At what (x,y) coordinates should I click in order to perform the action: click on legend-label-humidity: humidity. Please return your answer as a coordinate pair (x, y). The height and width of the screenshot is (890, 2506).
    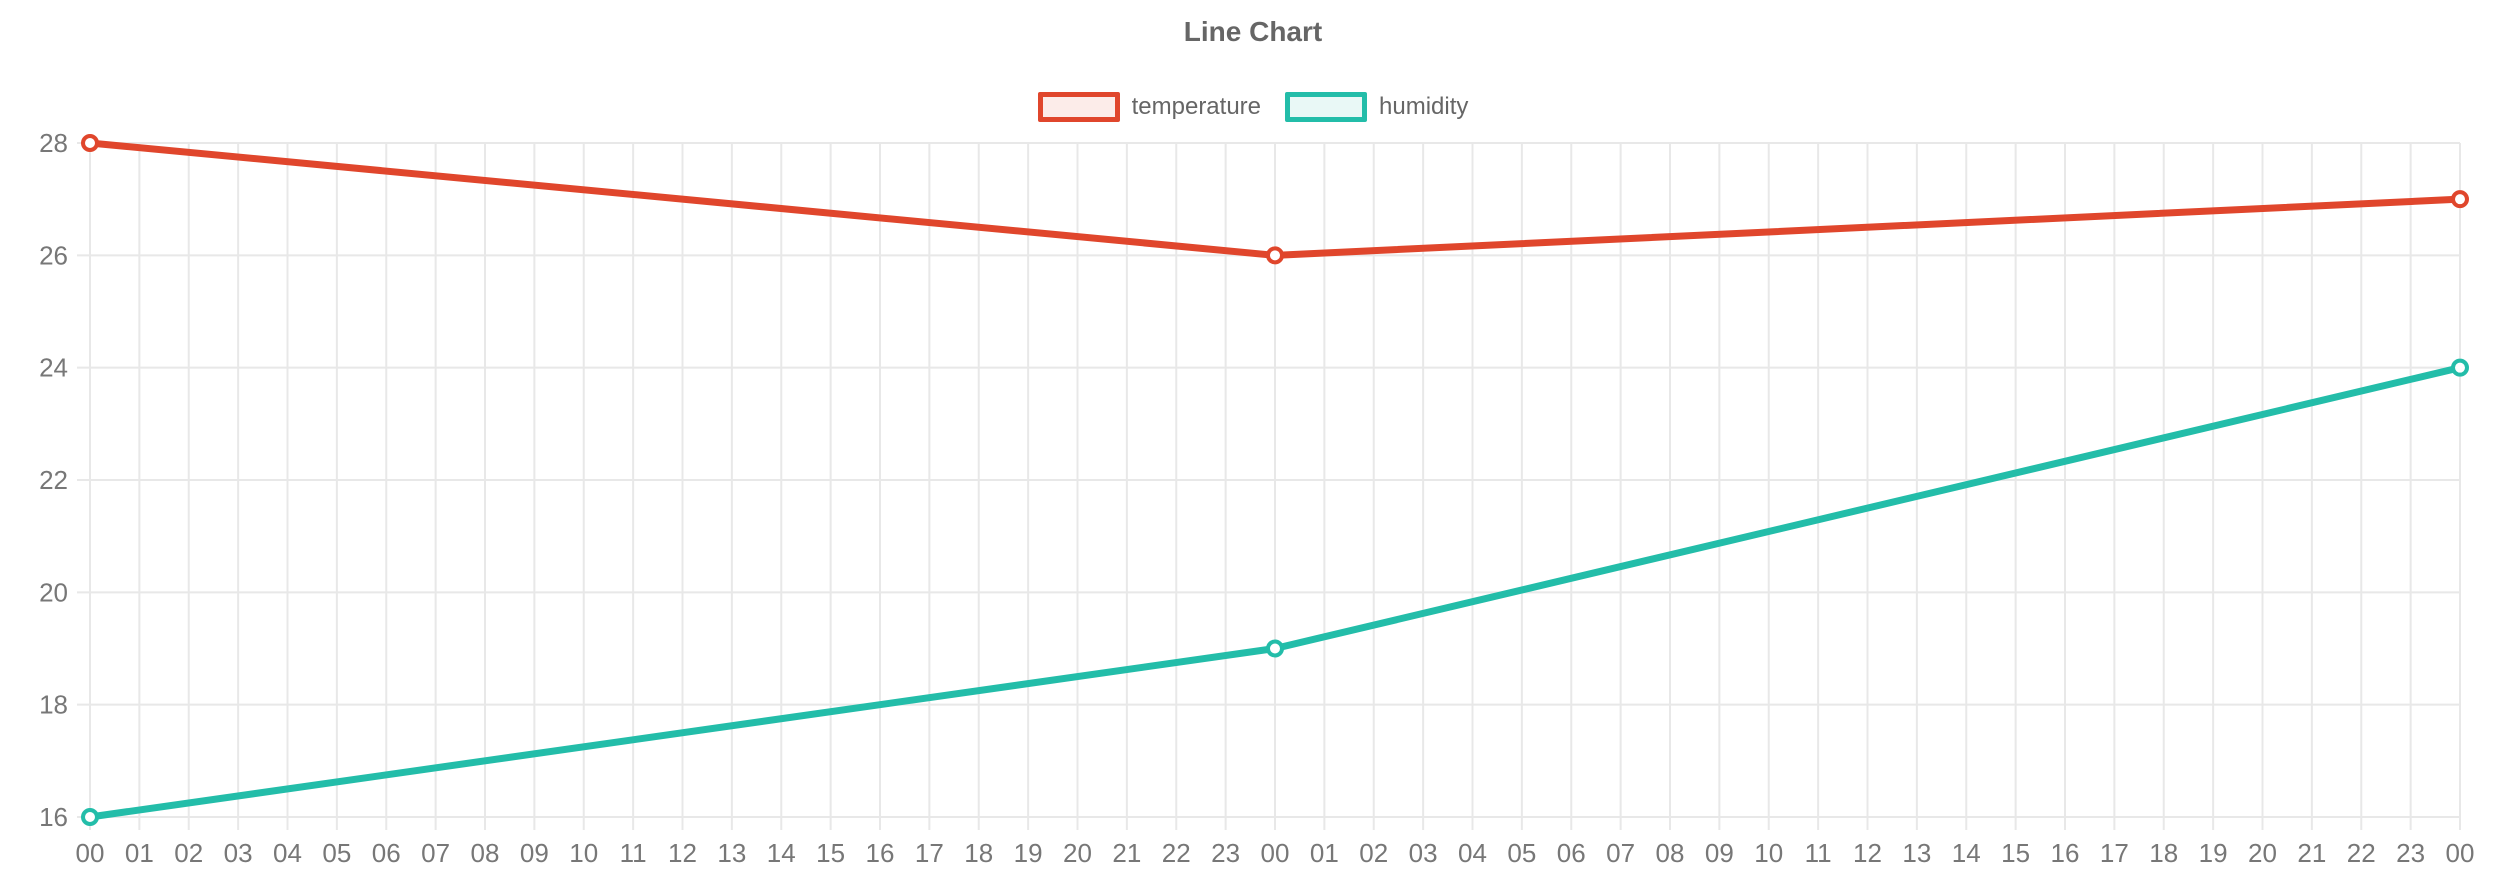
    Looking at the image, I should click on (1424, 106).